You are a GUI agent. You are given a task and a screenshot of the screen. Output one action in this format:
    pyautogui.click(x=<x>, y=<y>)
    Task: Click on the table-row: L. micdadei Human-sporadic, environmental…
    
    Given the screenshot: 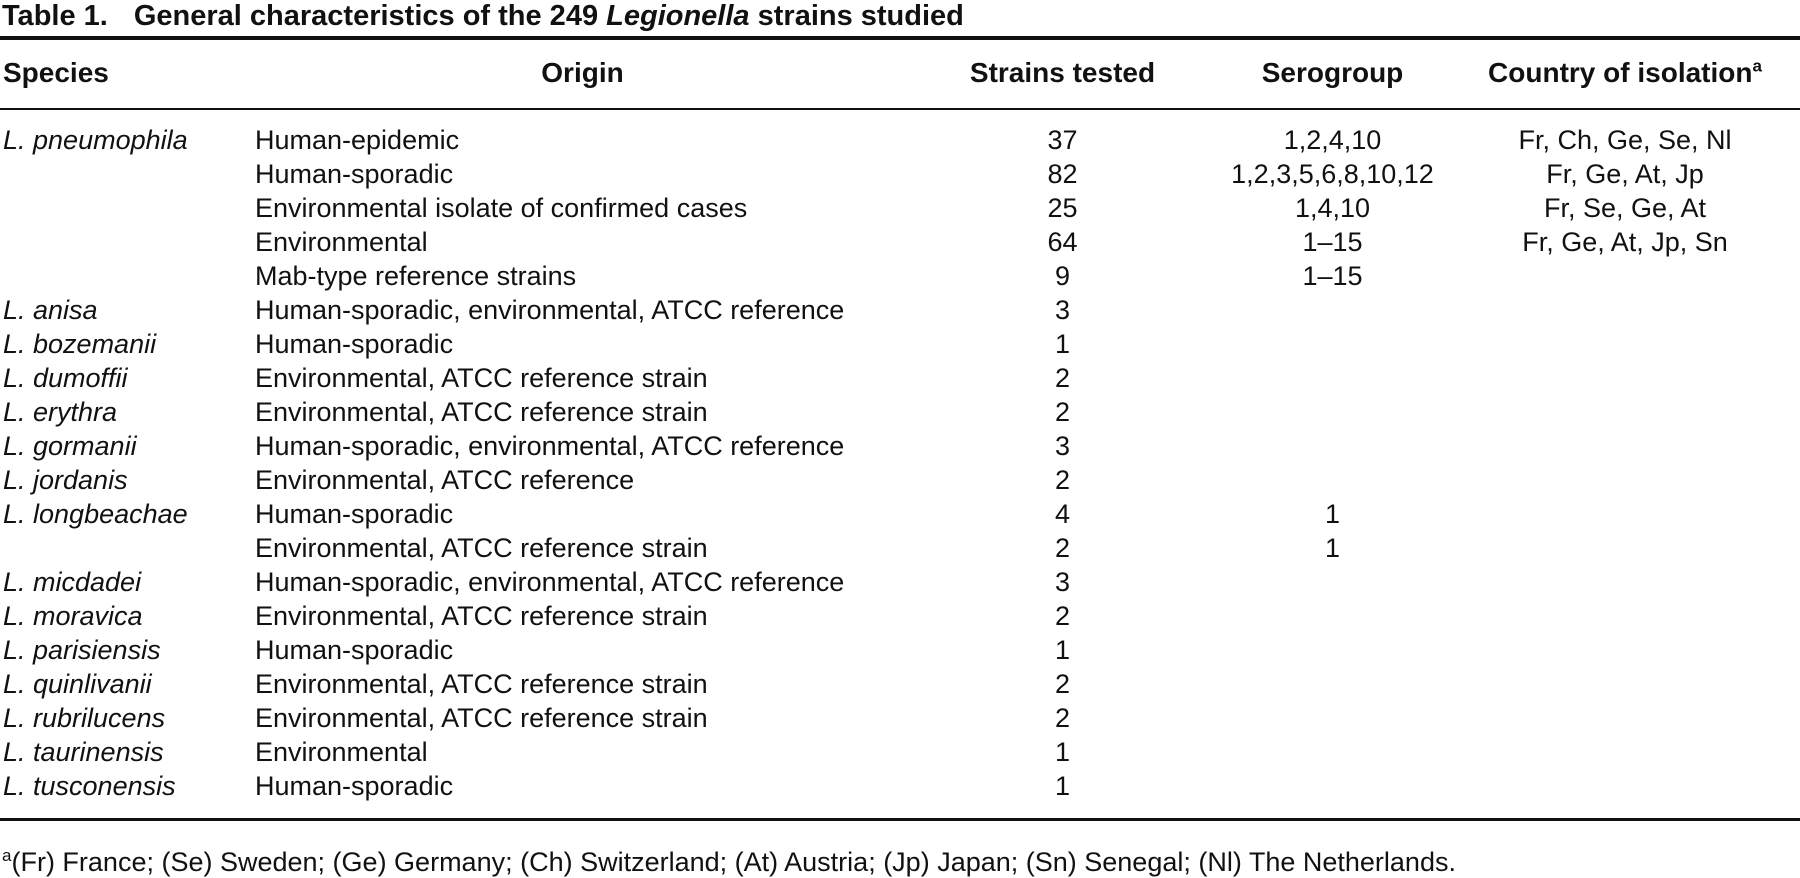 What is the action you would take?
    pyautogui.click(x=900, y=582)
    